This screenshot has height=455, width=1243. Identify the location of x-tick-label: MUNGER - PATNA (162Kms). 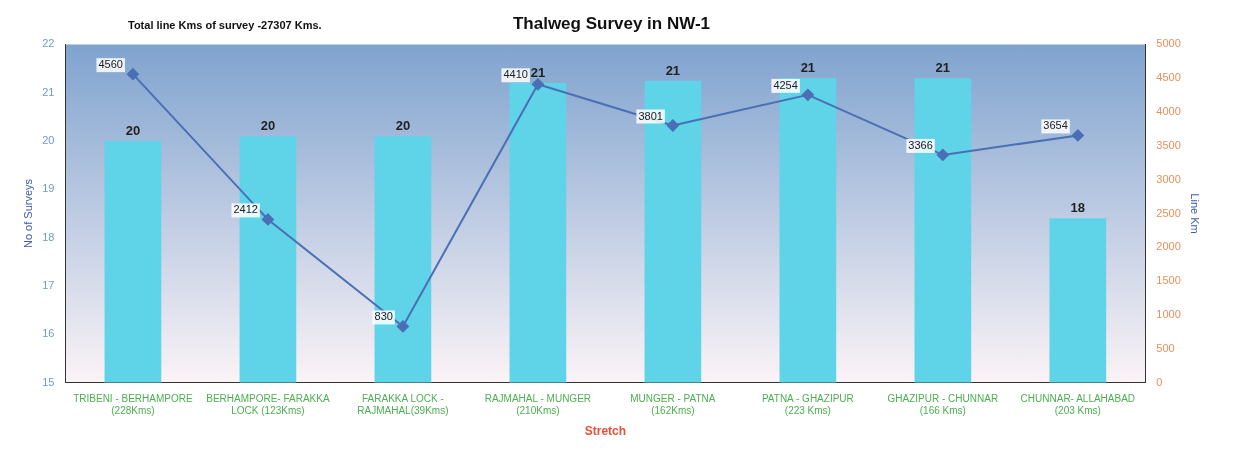
(673, 405).